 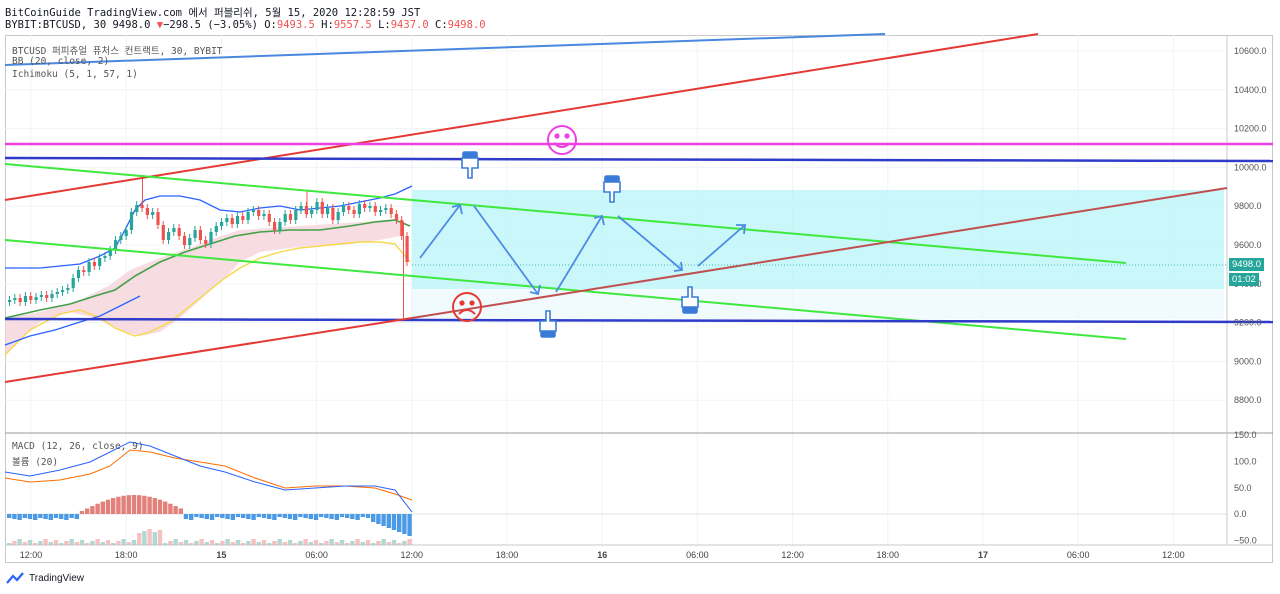 I want to click on time-tick-label: 06:00, so click(x=316, y=555).